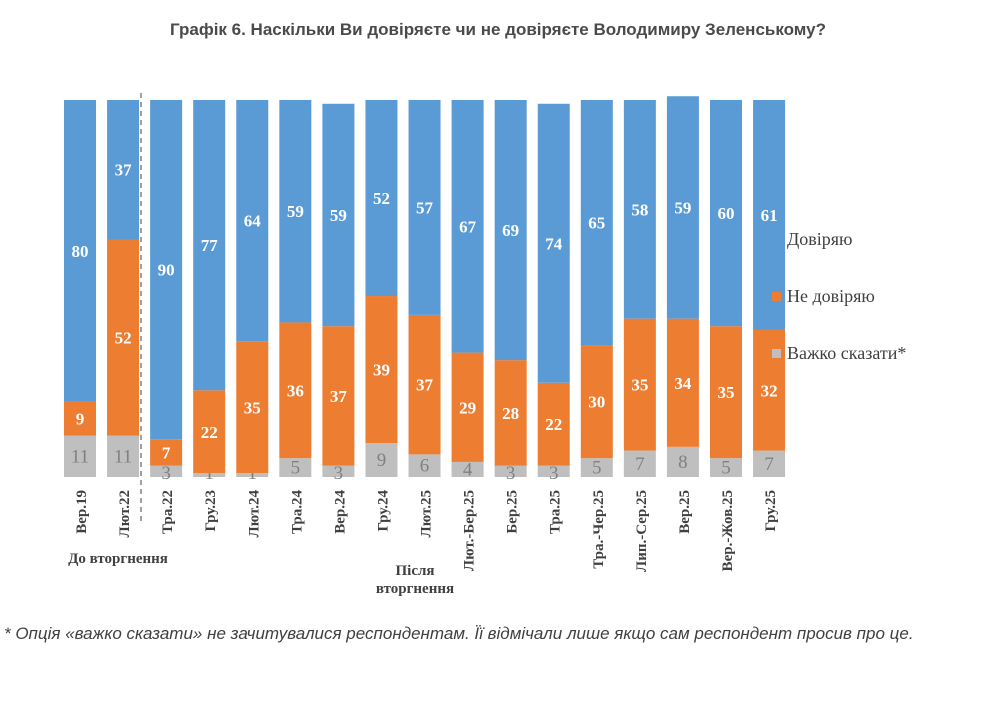 The image size is (996, 703). I want to click on group-label-after: Після вторгнення, so click(415, 580).